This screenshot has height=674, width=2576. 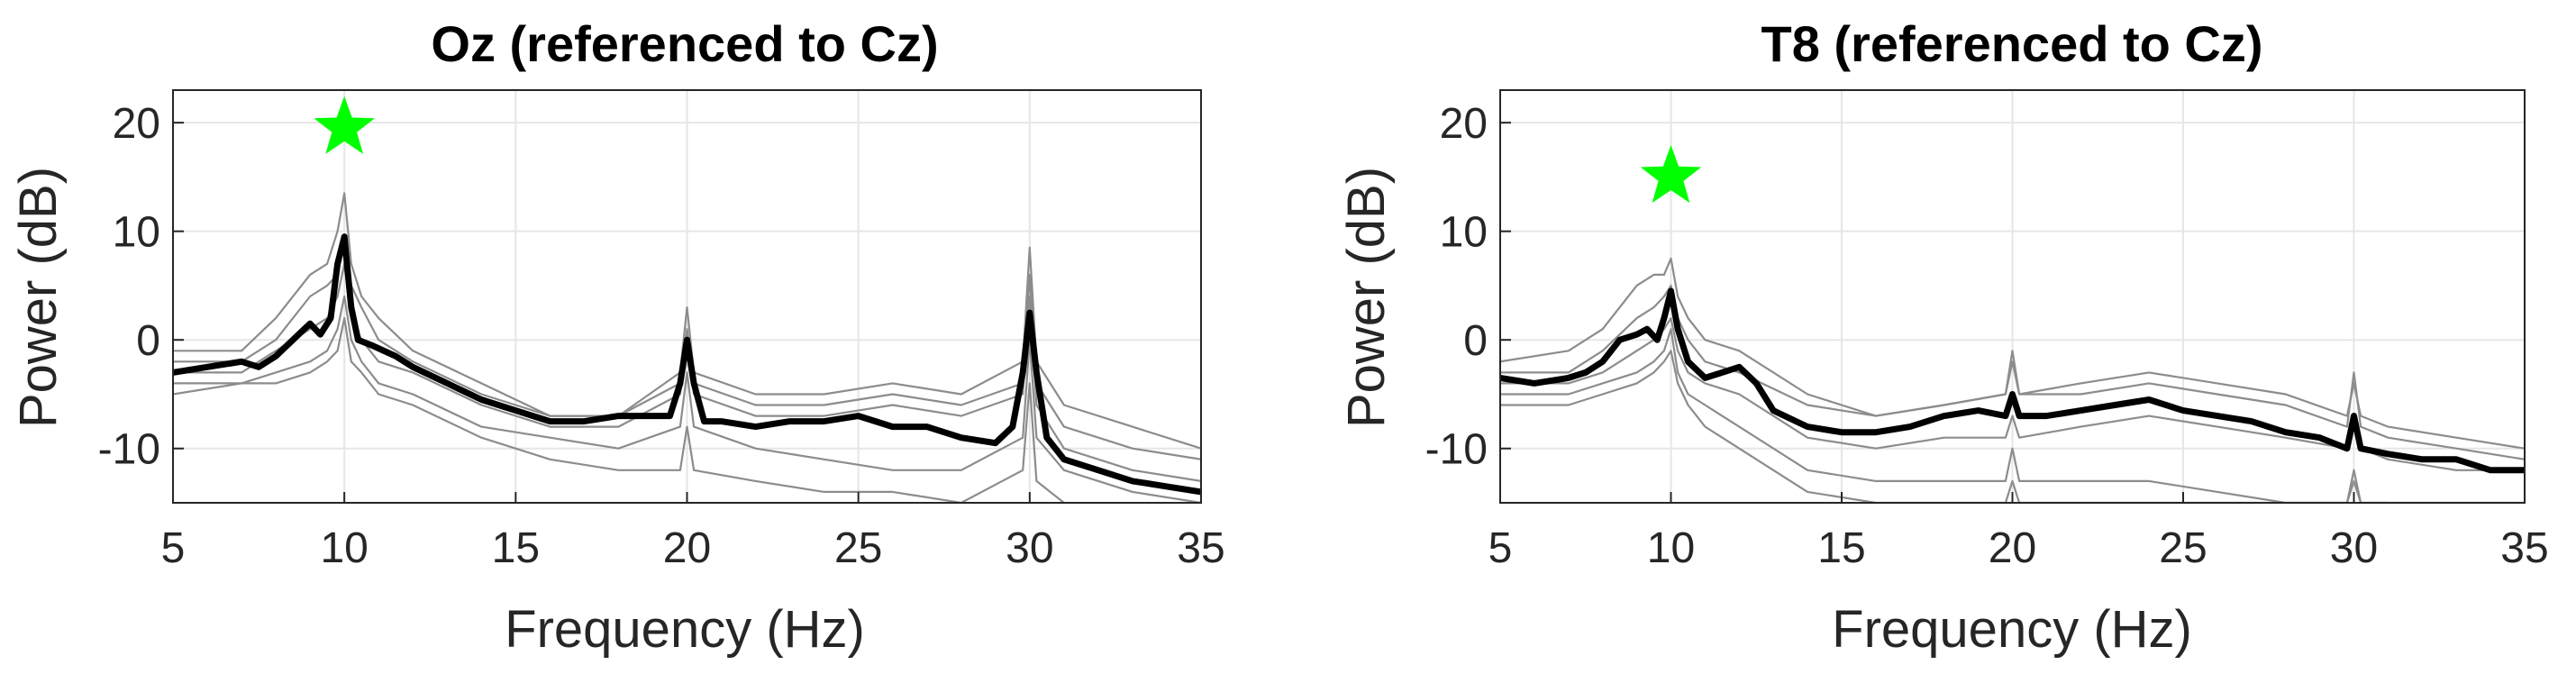 I want to click on chart-title: Oz (referenced to Cz), so click(x=684, y=43).